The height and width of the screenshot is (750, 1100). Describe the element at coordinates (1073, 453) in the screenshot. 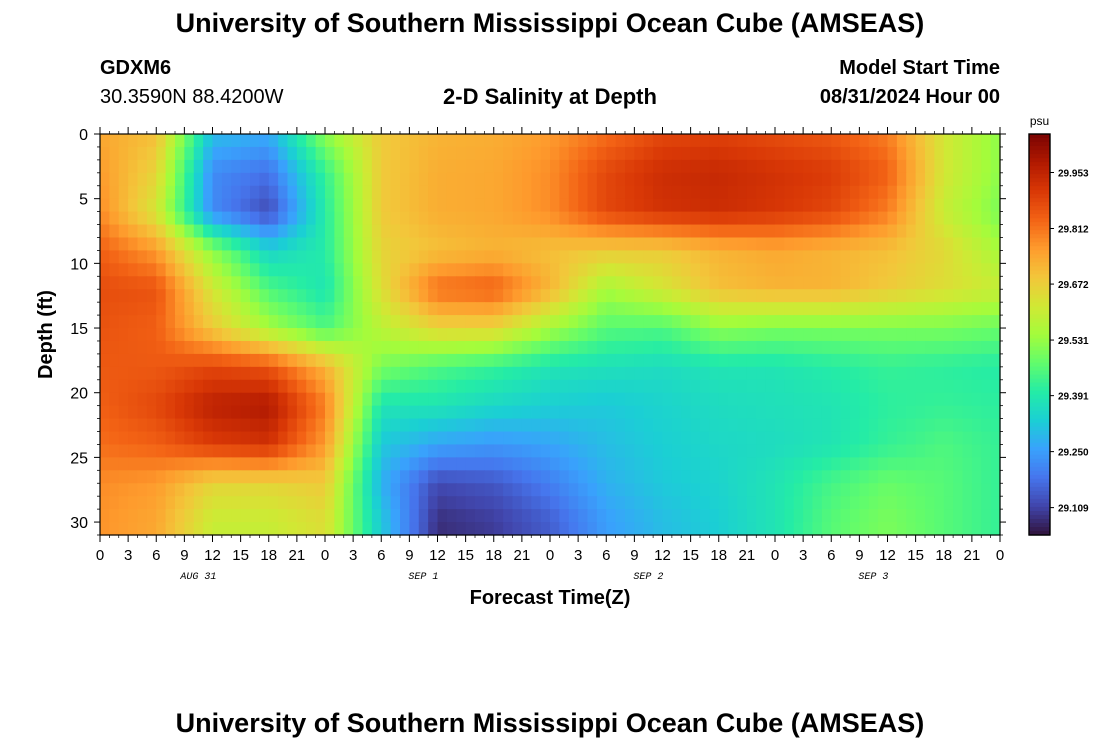

I see `colorbar-tick-label: 29.250` at that location.